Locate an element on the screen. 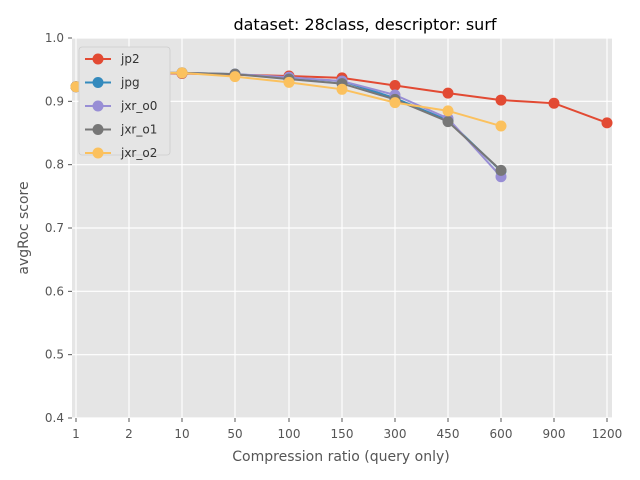 This screenshot has width=640, height=480. x-tick-label: 10 is located at coordinates (181, 434).